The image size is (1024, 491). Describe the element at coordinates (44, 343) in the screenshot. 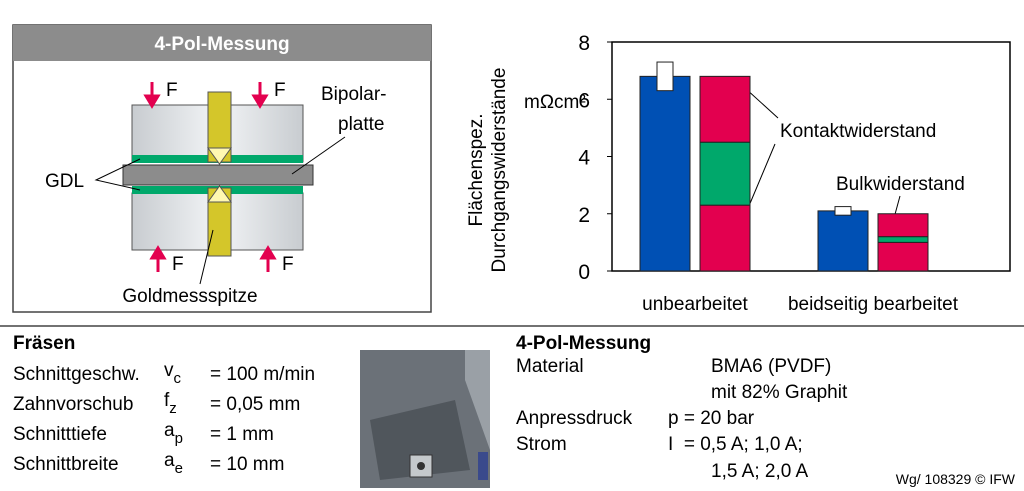

I see `section-title: Fräsen` at that location.